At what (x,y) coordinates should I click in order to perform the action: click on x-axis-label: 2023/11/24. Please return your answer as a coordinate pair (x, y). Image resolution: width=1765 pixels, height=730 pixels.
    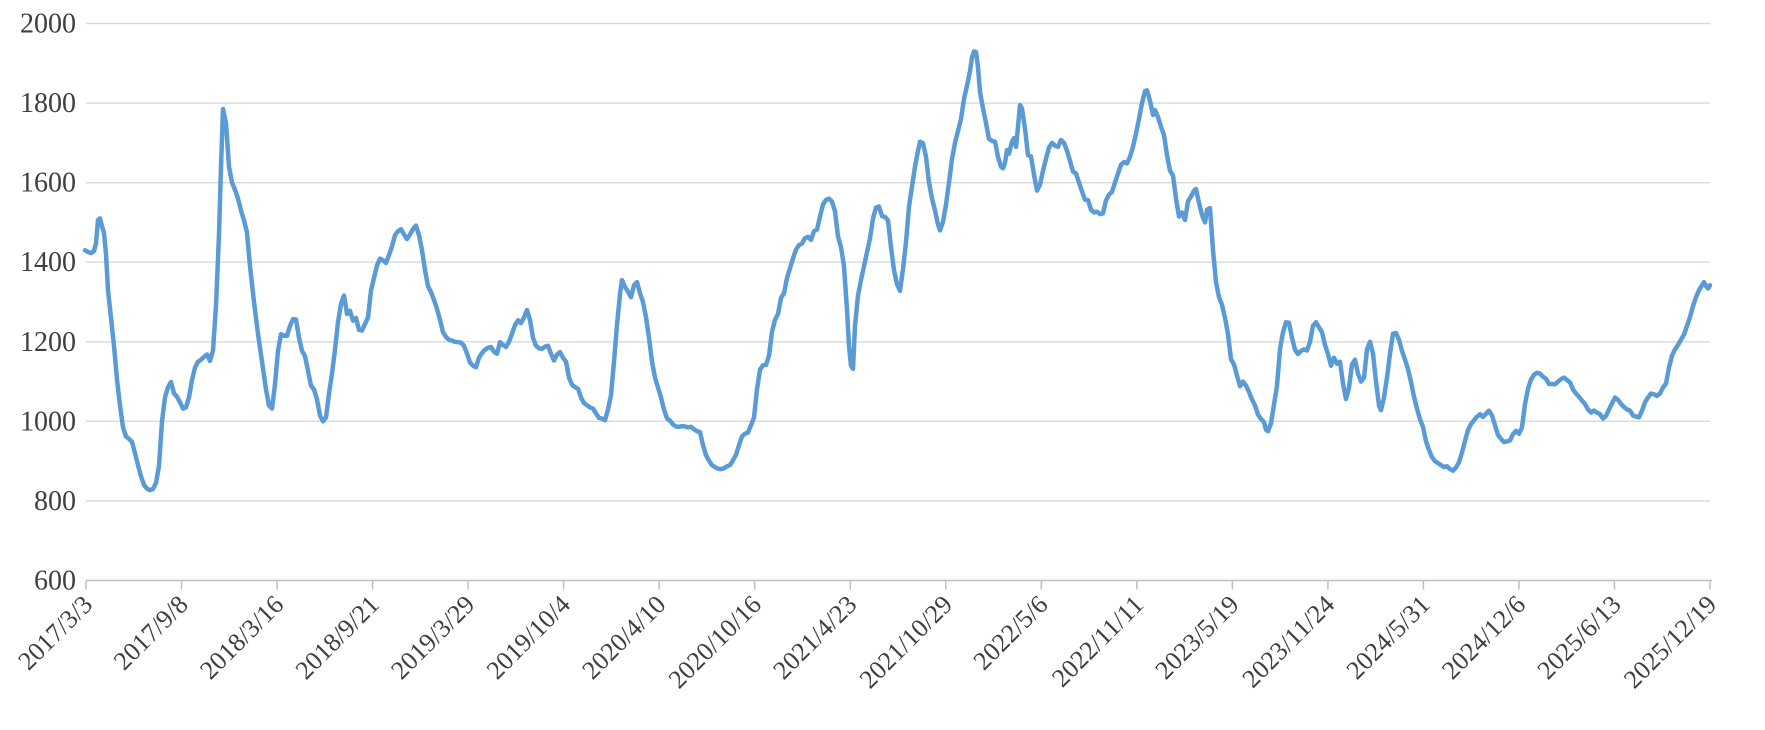
    Looking at the image, I should click on (1289, 642).